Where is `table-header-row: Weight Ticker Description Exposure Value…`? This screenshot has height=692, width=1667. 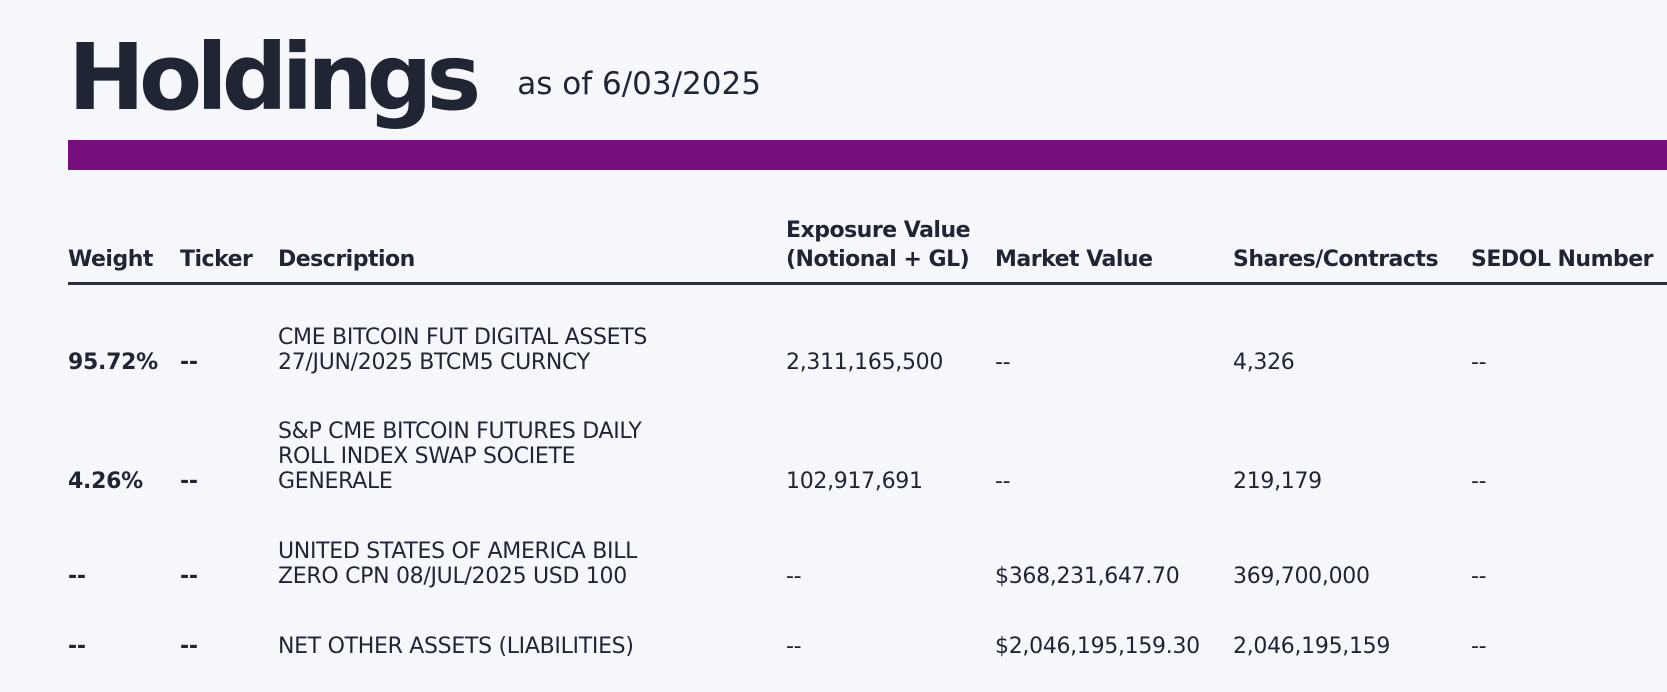
table-header-row: Weight Ticker Description Exposure Value… is located at coordinates (867, 250).